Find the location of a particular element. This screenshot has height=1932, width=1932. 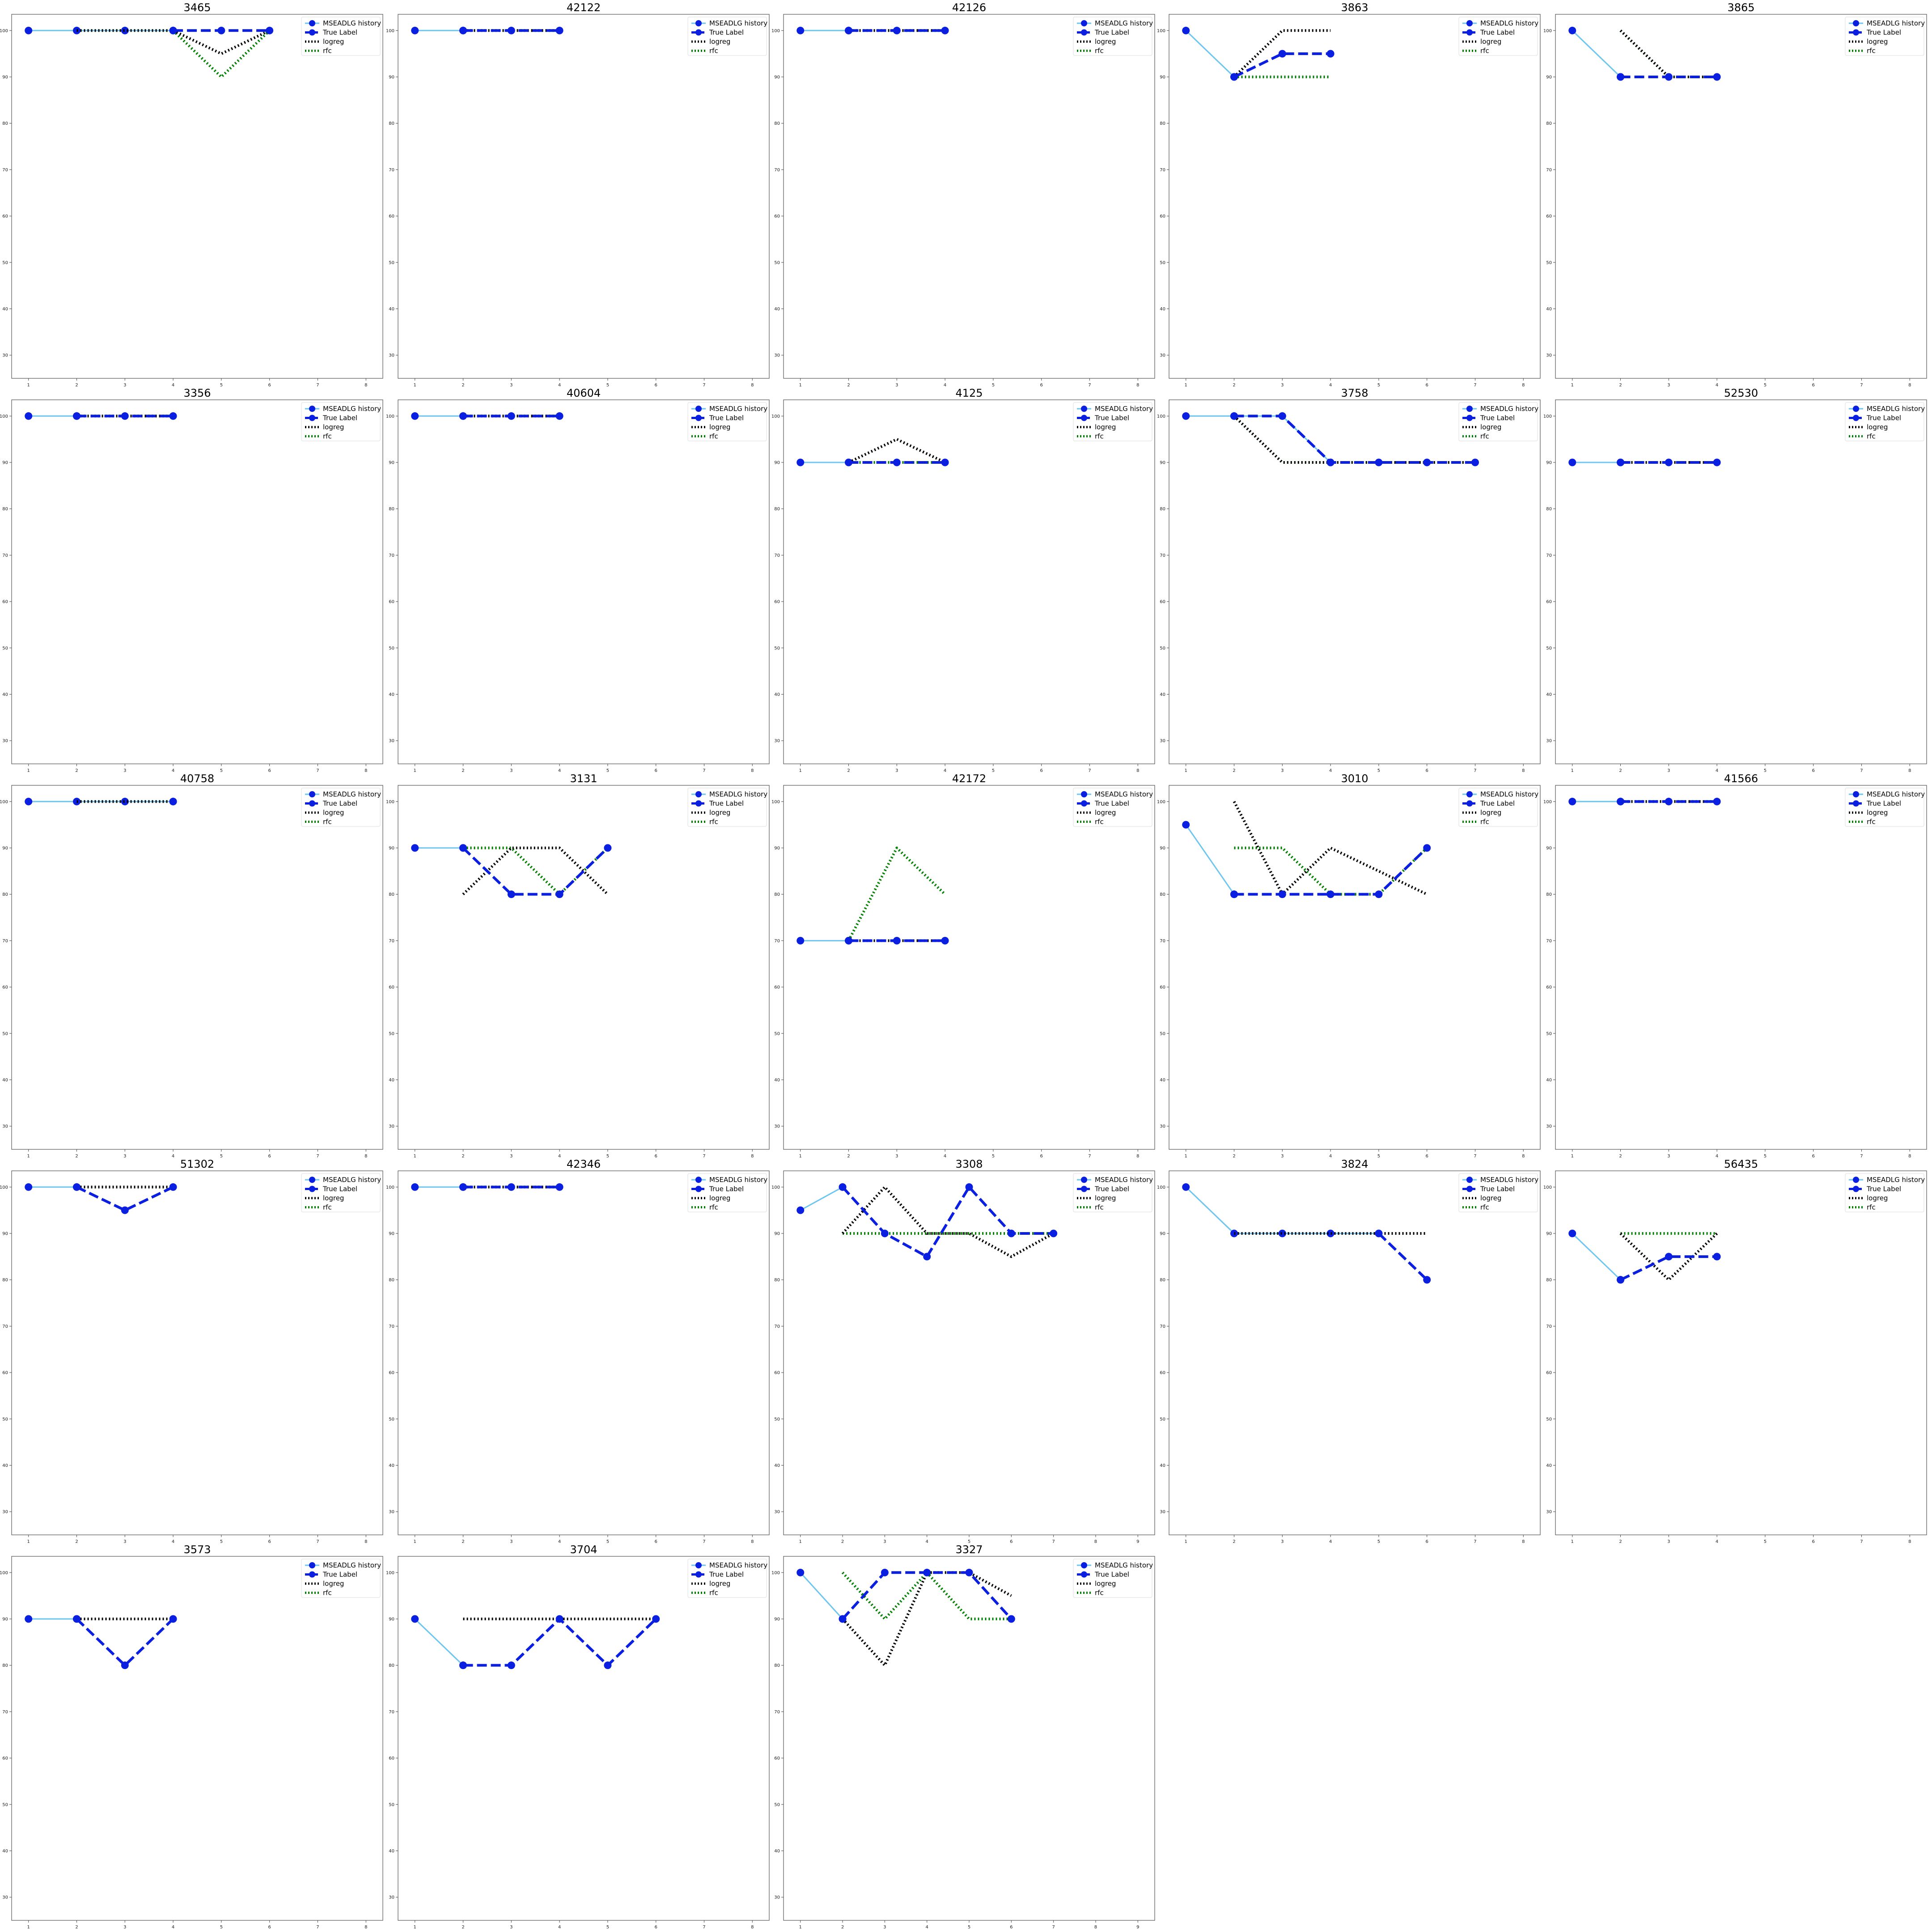

y-tick-label: 80 is located at coordinates (1549, 123).